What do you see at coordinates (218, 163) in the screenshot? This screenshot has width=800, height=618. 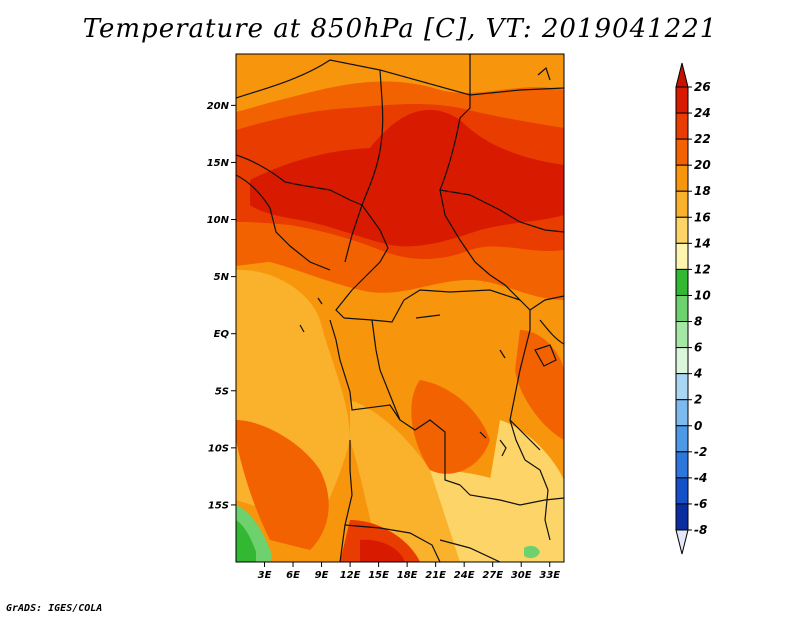 I see `lat-tick-label: 15N` at bounding box center [218, 163].